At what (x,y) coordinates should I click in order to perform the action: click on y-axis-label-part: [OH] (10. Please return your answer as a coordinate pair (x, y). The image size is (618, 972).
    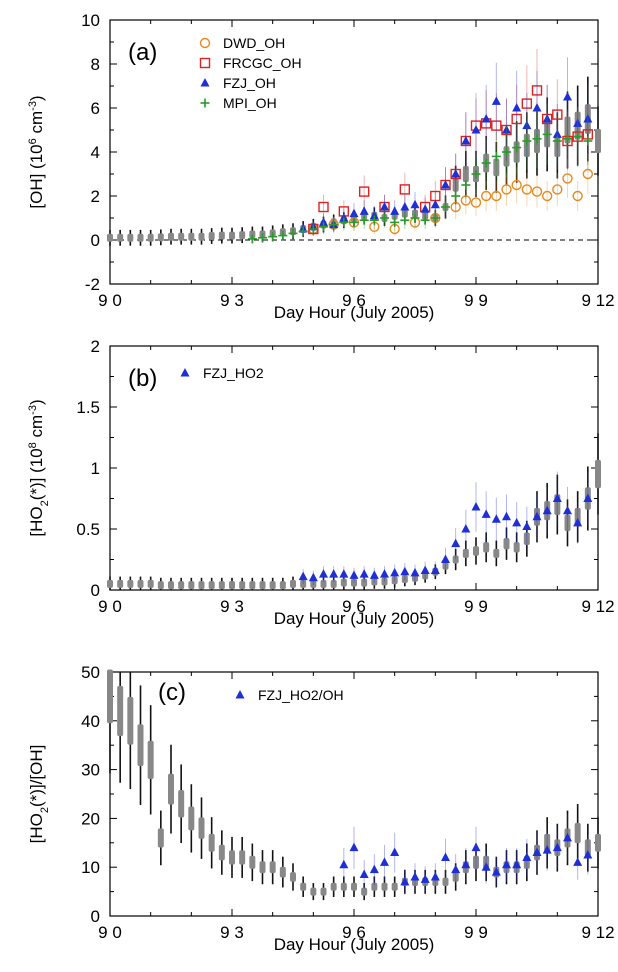
    Looking at the image, I should click on (36, 176).